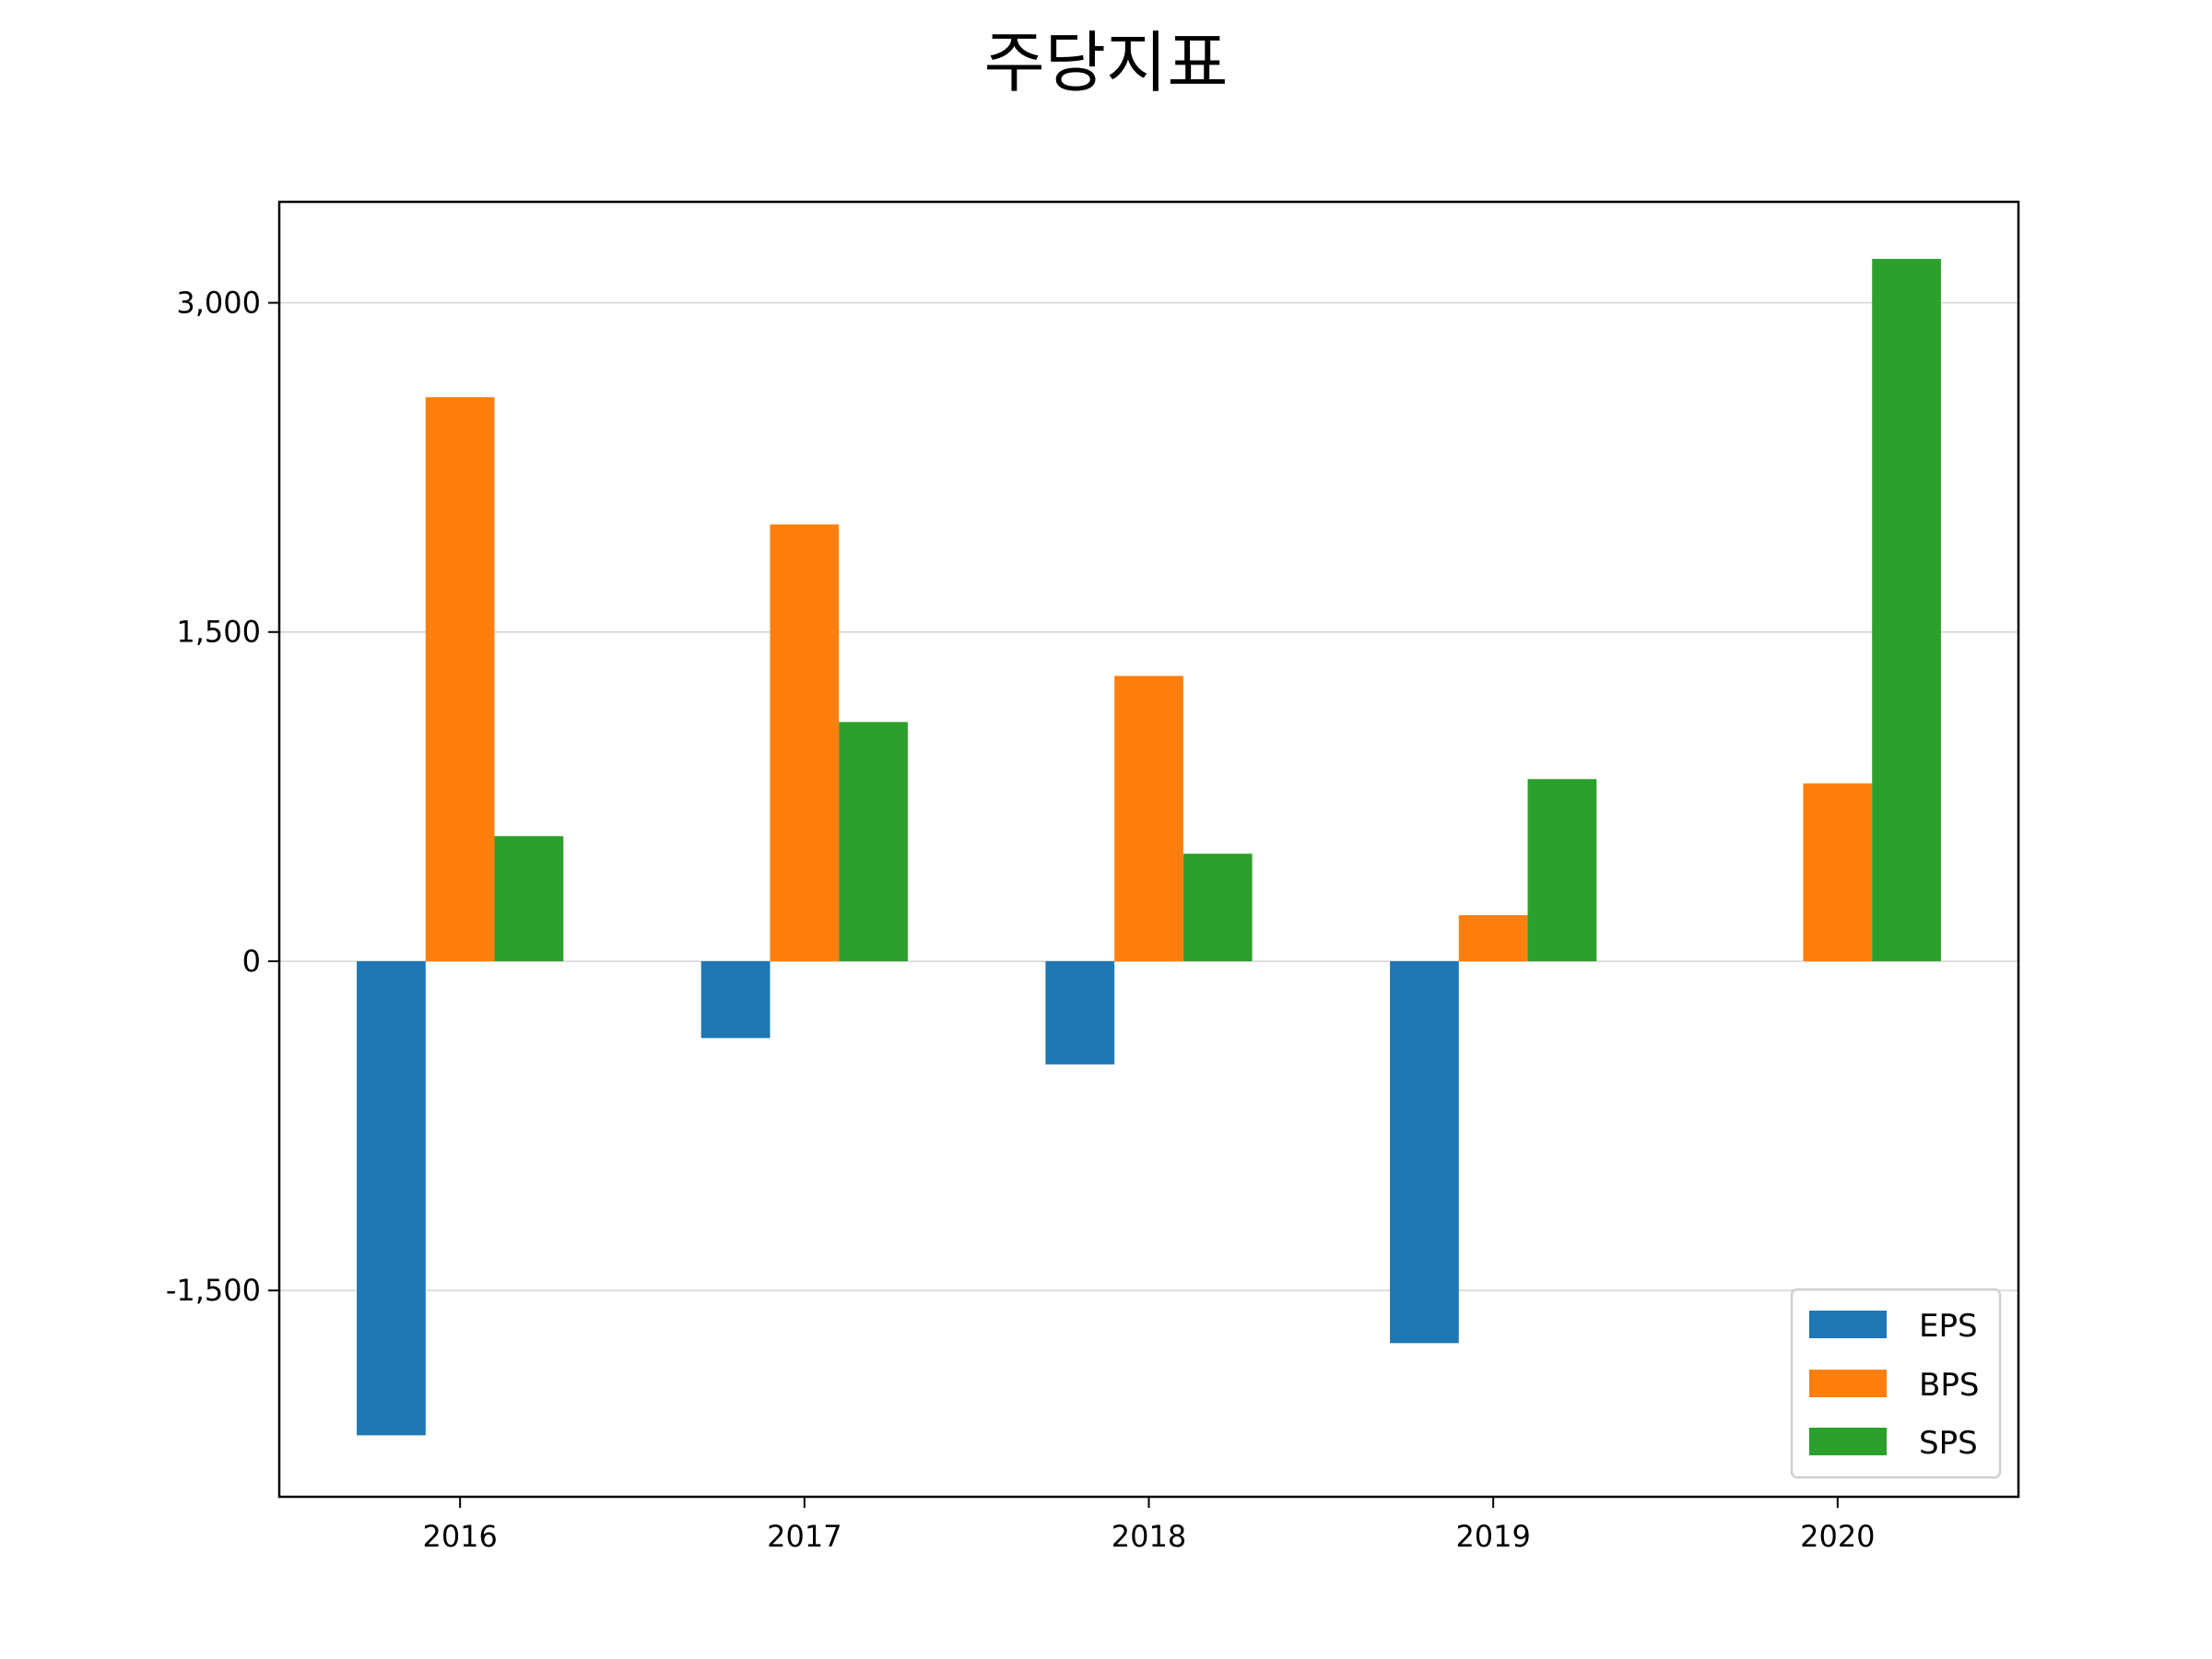  What do you see at coordinates (805, 742) in the screenshot?
I see `bar-bps-2017` at bounding box center [805, 742].